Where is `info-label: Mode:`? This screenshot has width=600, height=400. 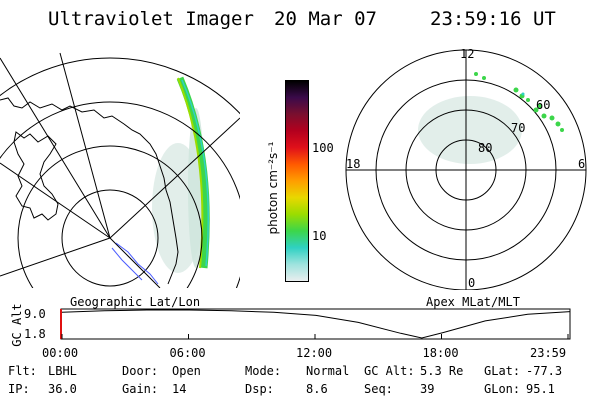
info-label: Mode: is located at coordinates (263, 371).